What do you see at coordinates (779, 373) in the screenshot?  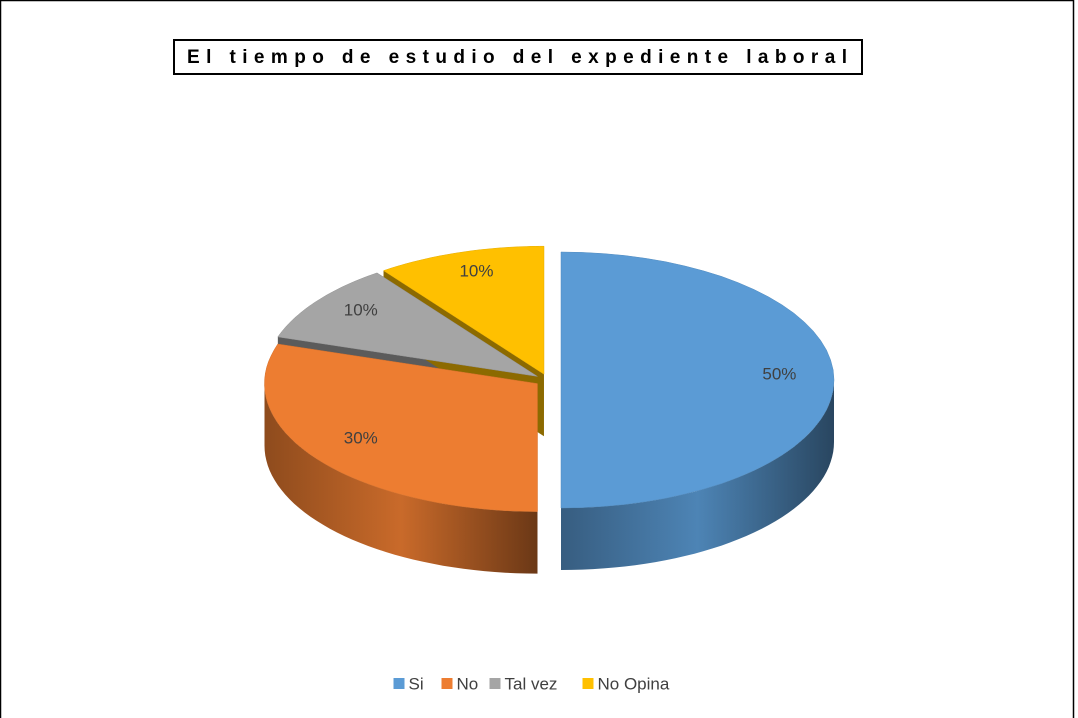 I see `data-label: 50%` at bounding box center [779, 373].